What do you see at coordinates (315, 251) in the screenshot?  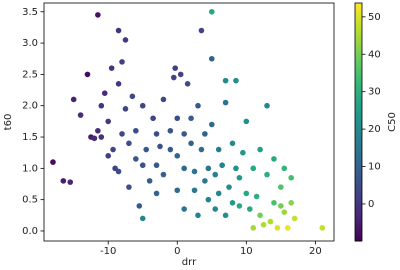 I see `x-tick-label: 20` at bounding box center [315, 251].